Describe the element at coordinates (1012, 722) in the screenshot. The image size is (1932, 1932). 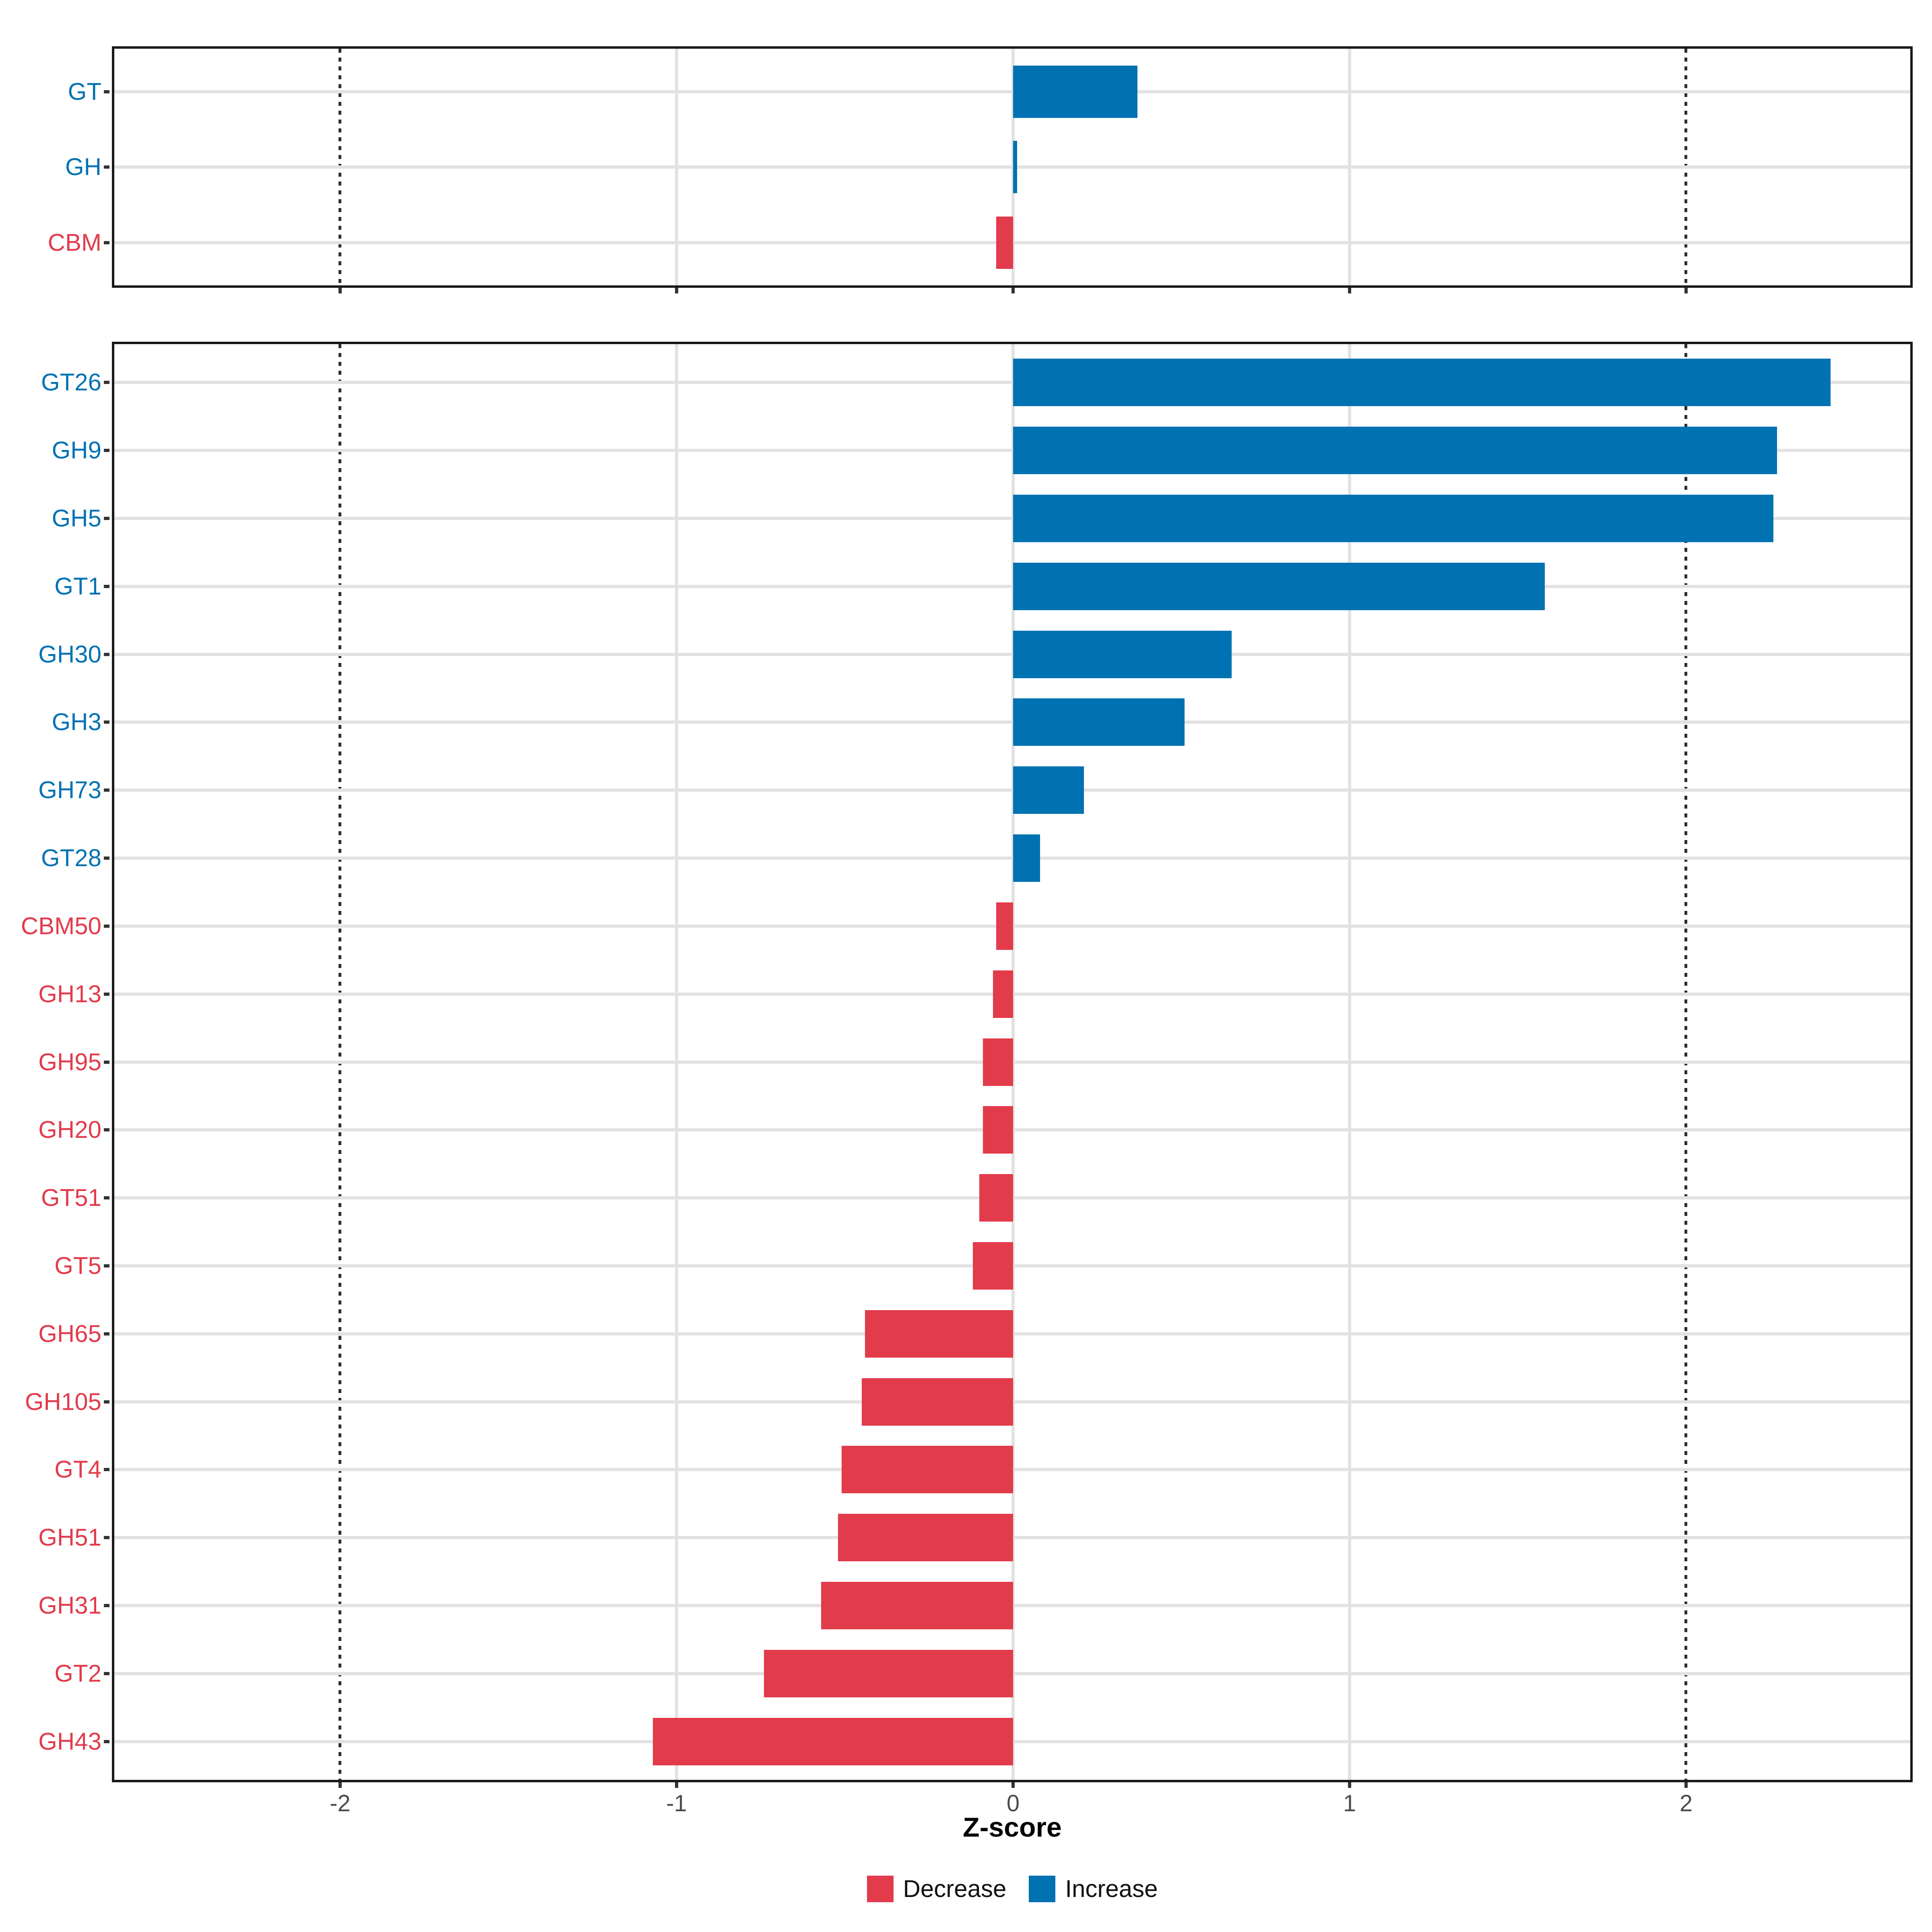
I see `row-gridline-GH3` at that location.